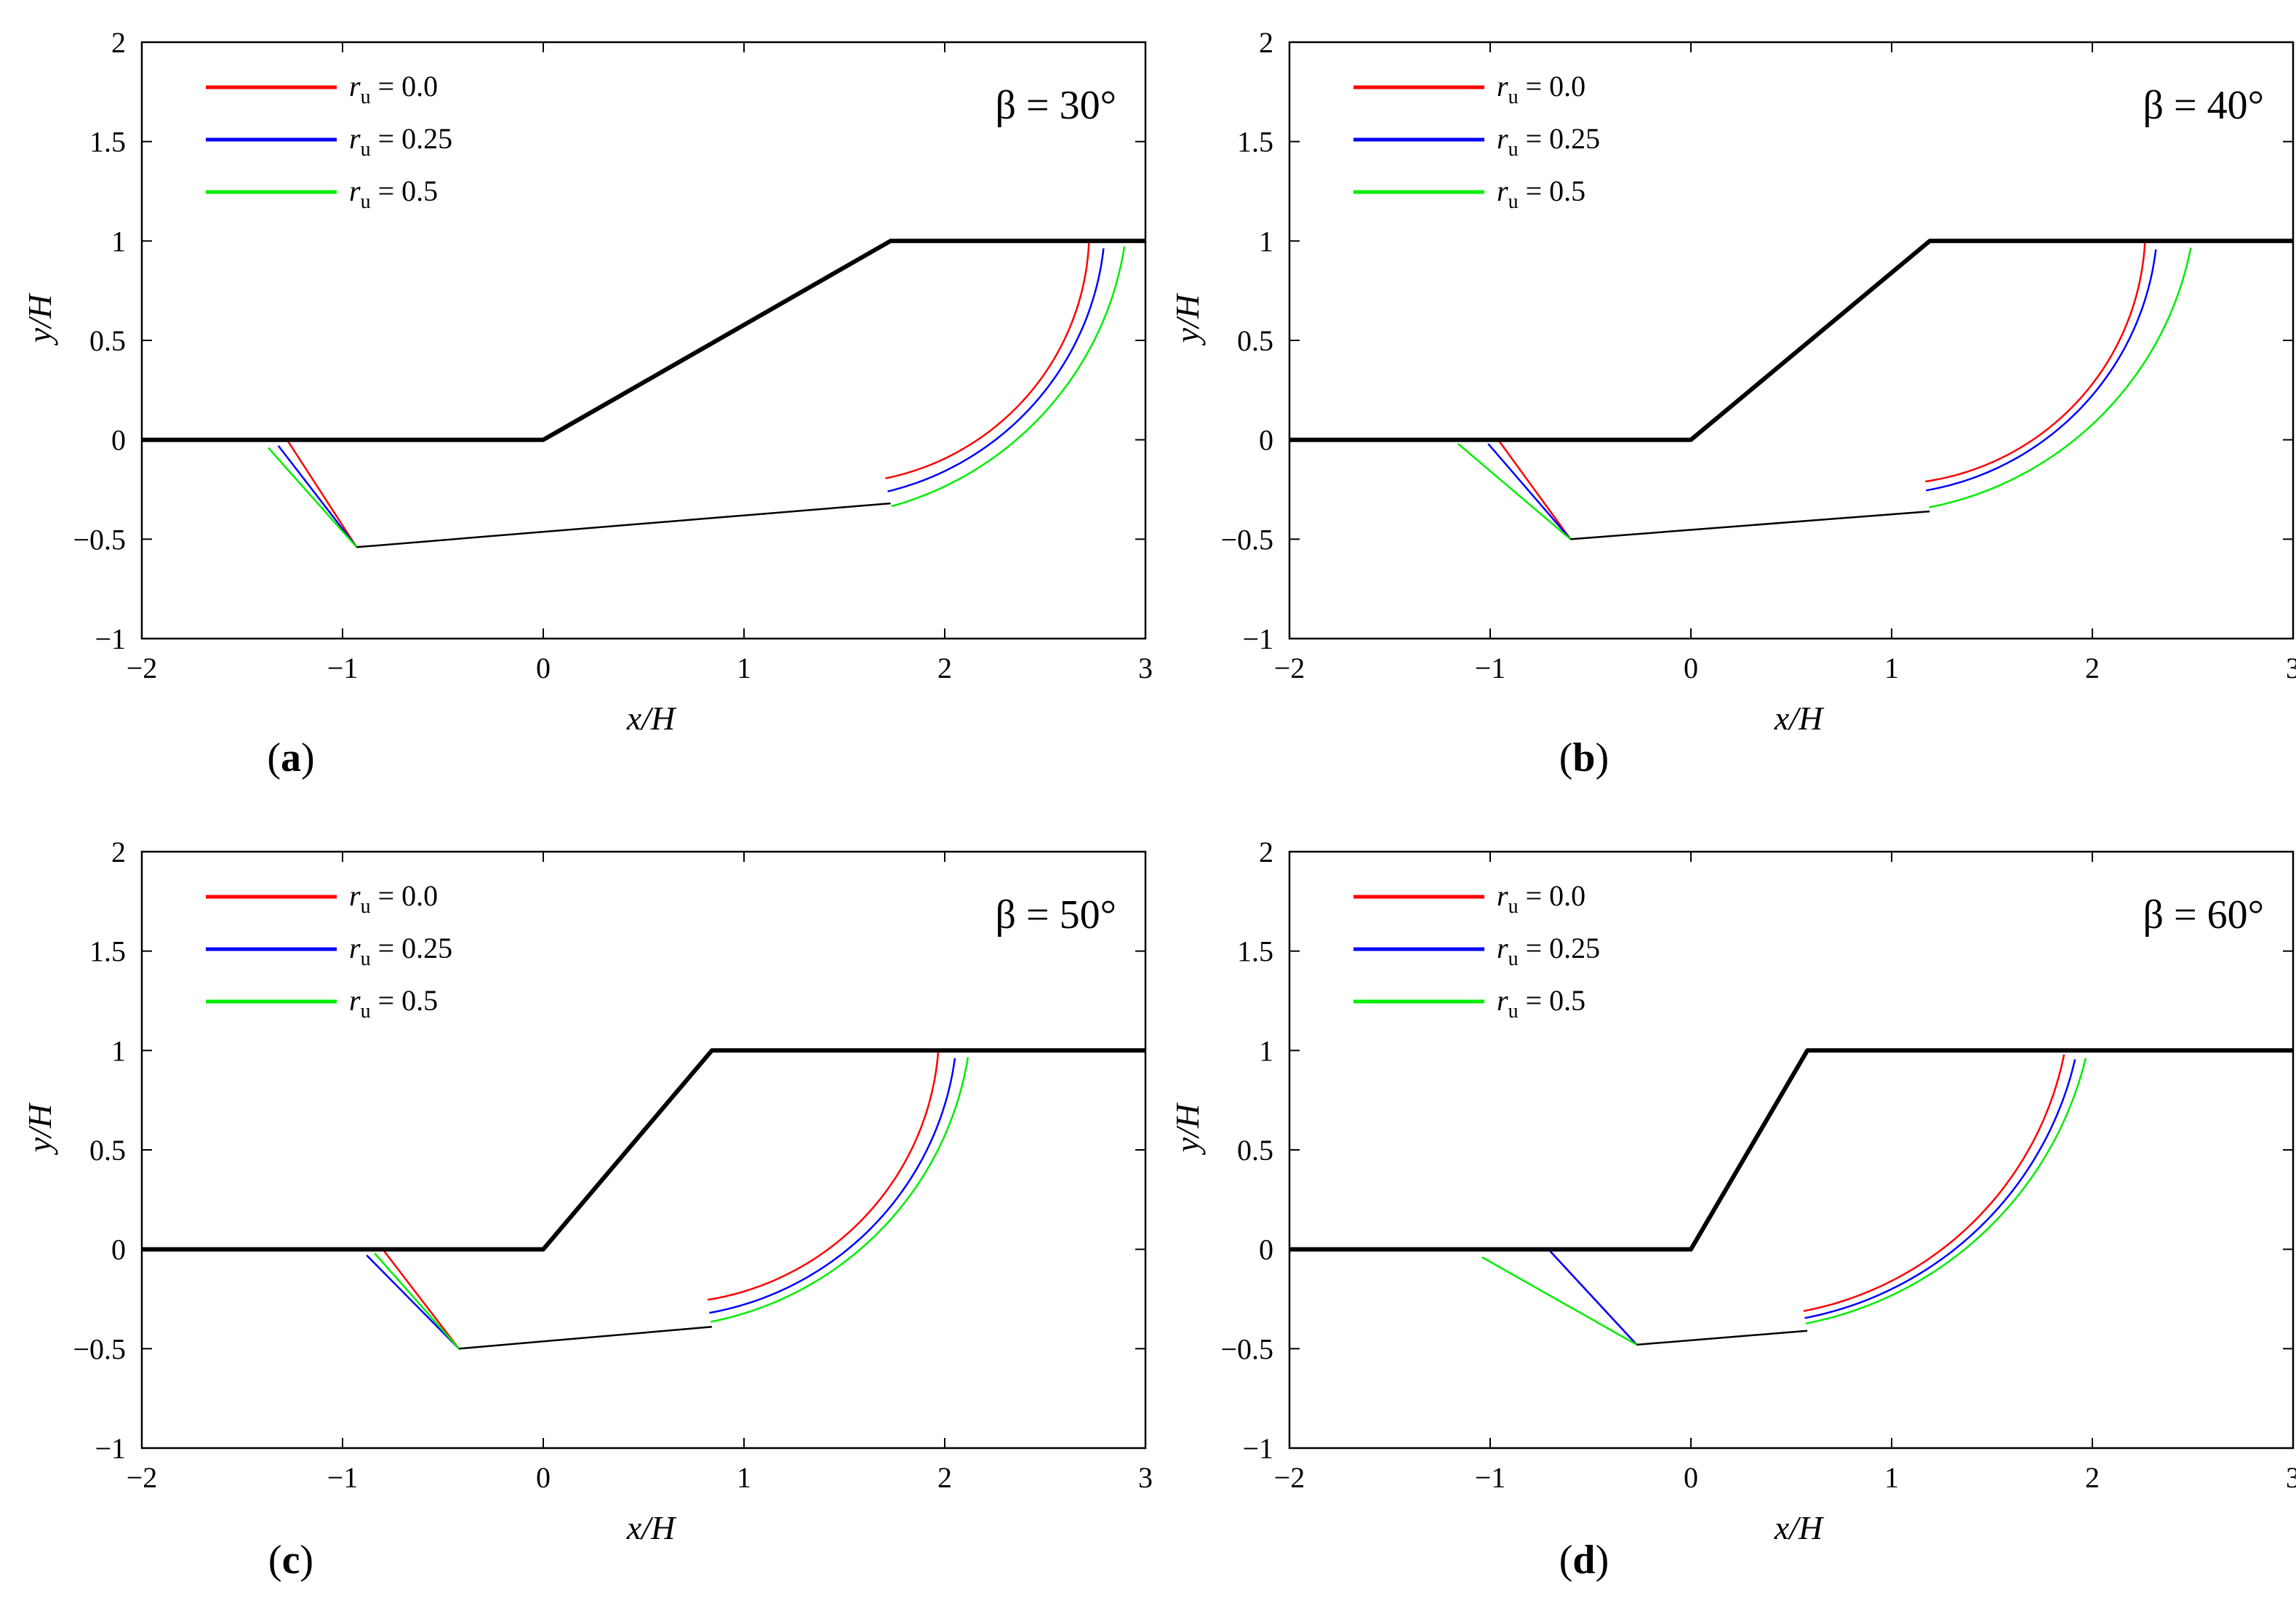 The height and width of the screenshot is (1619, 2296). Describe the element at coordinates (1584, 1560) in the screenshot. I see `panel-label-d: (d)` at that location.